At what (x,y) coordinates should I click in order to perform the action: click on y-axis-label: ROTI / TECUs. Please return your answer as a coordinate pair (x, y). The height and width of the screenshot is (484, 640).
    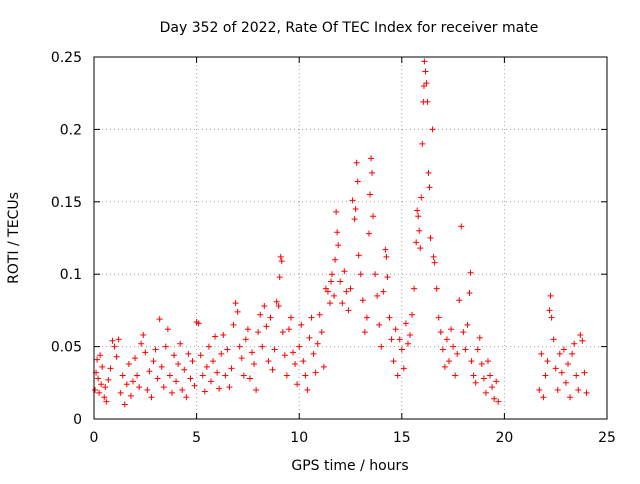
    Looking at the image, I should click on (14, 238).